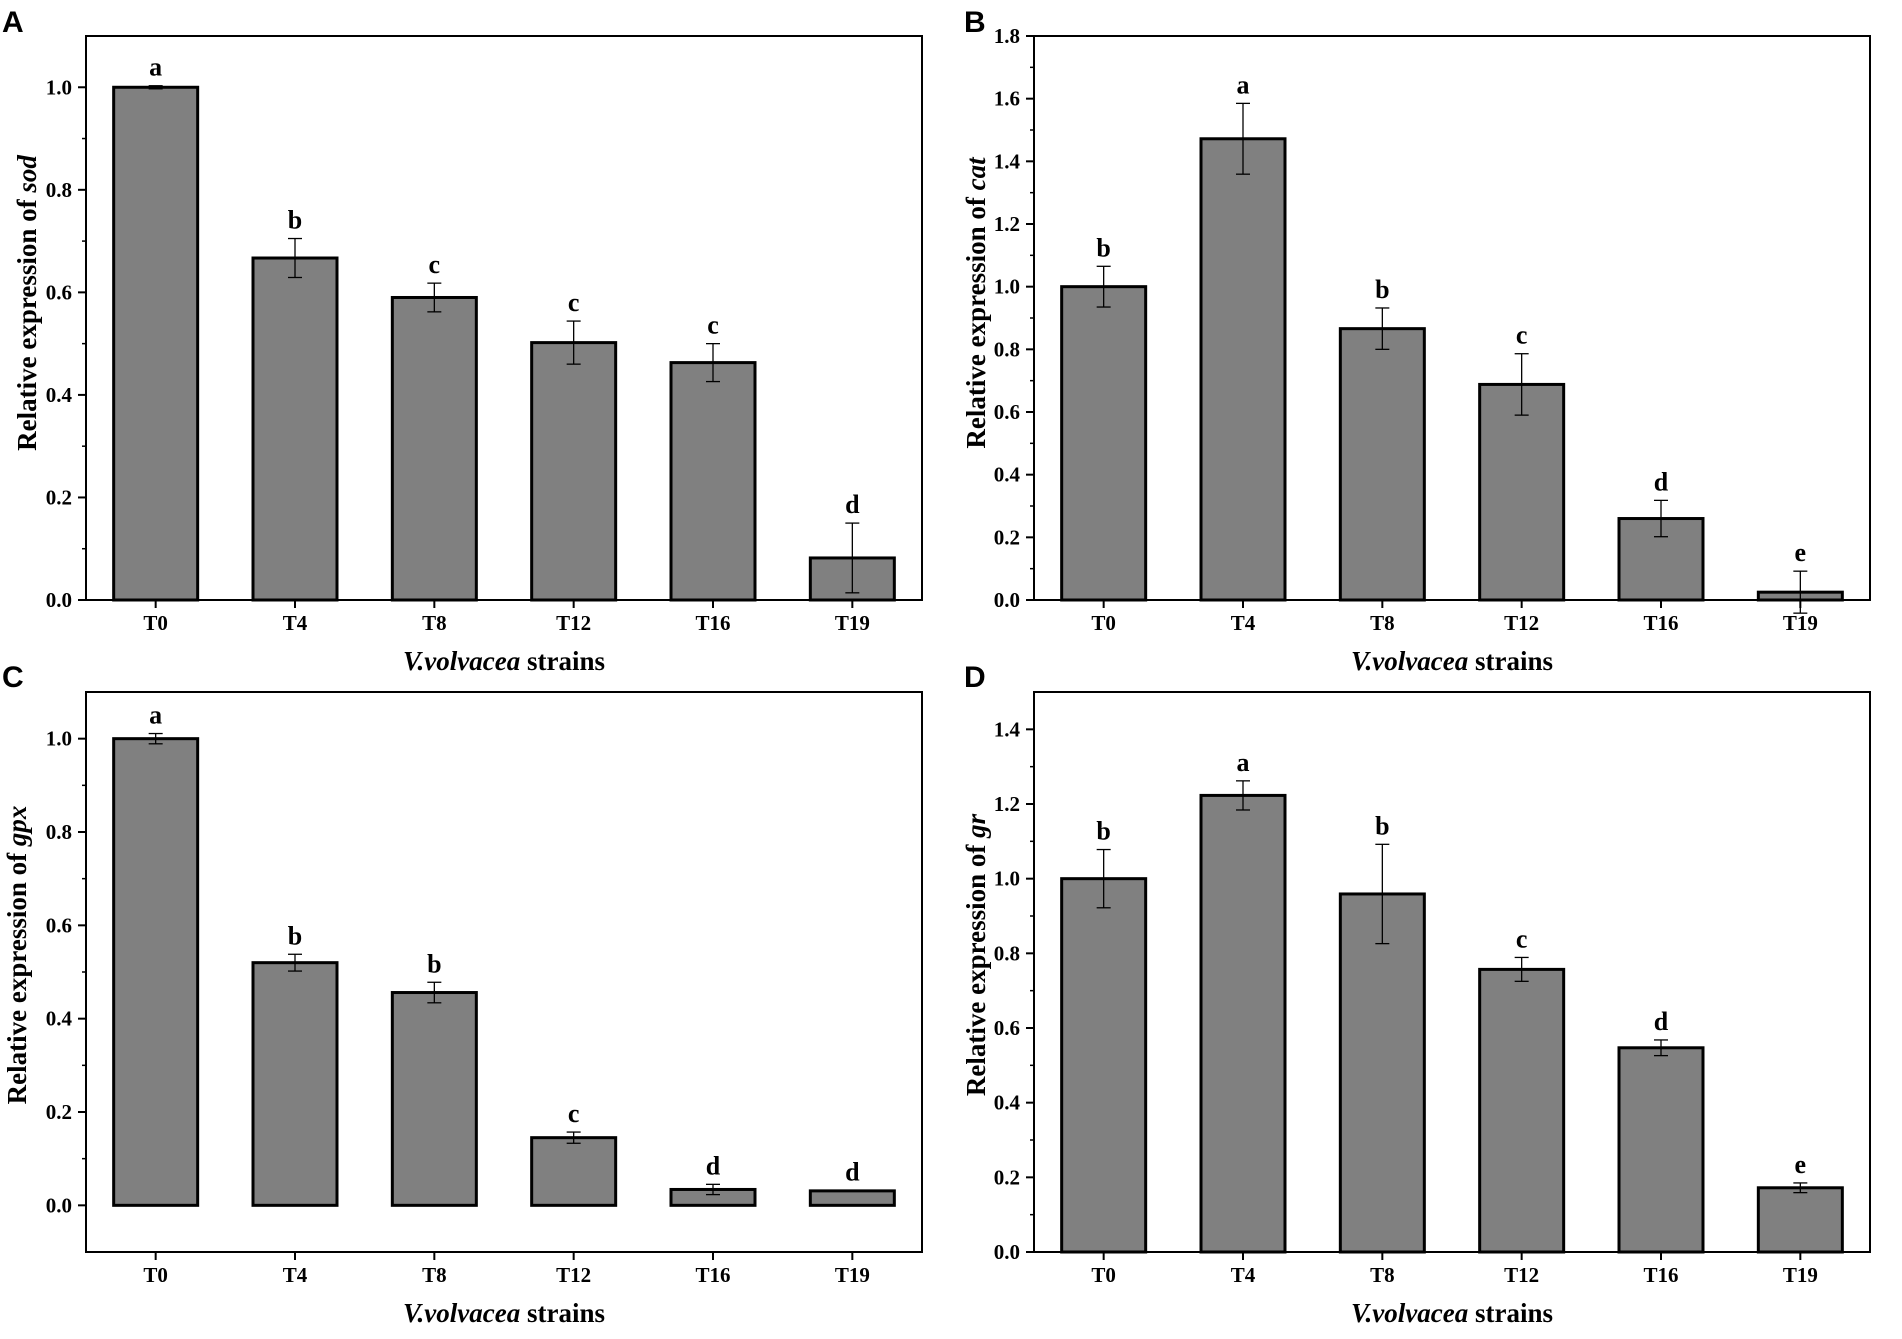 This screenshot has height=1339, width=1902. Describe the element at coordinates (1243, 1275) in the screenshot. I see `x-tick-label-d: T4` at that location.